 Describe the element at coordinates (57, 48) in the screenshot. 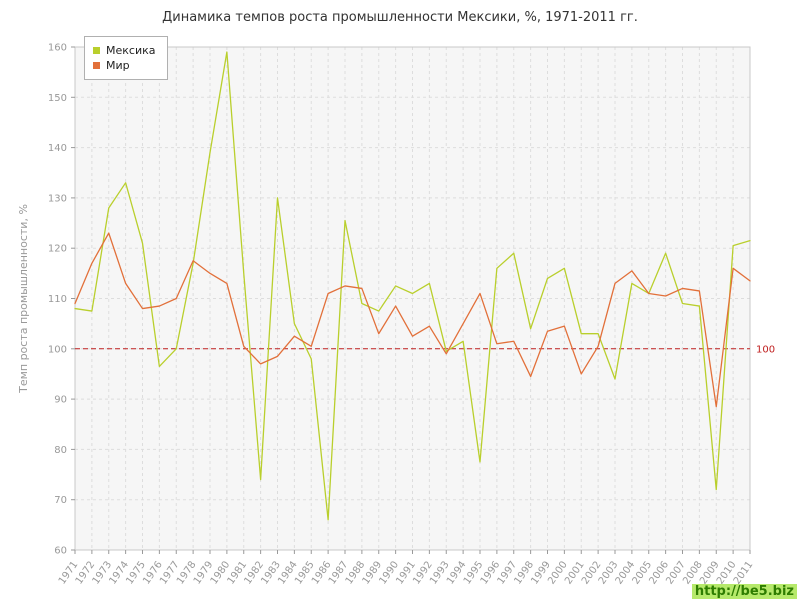

I see `y-tick-label: 160` at that location.